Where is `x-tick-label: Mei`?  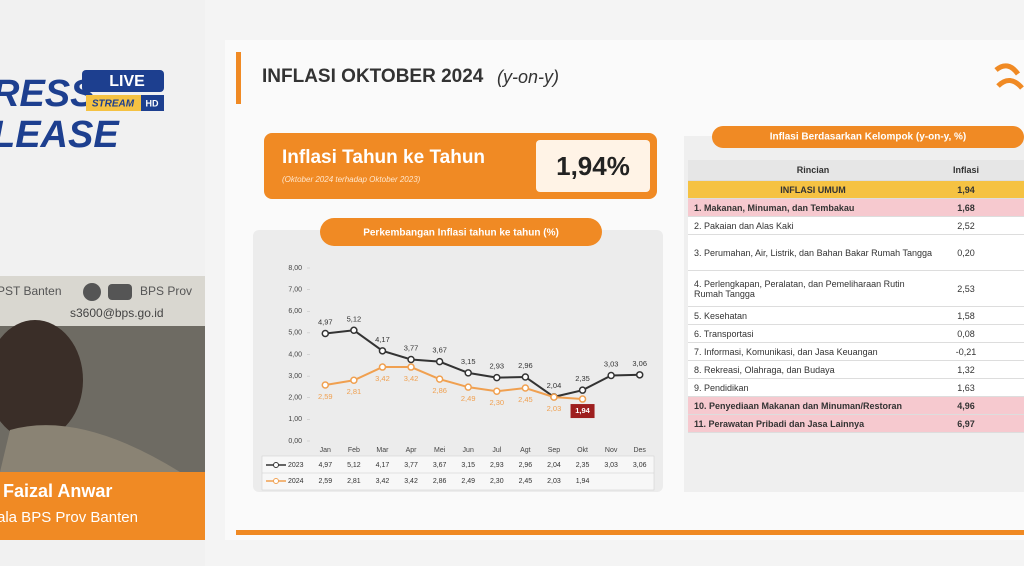
x-tick-label: Mei is located at coordinates (440, 450).